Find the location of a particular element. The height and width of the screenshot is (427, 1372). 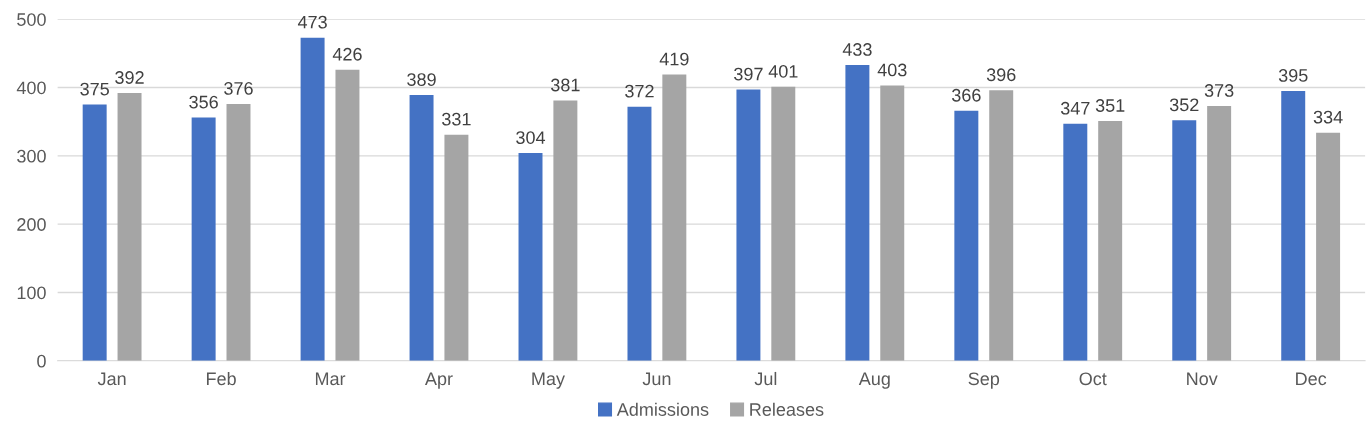

data-label: 366 is located at coordinates (966, 95).